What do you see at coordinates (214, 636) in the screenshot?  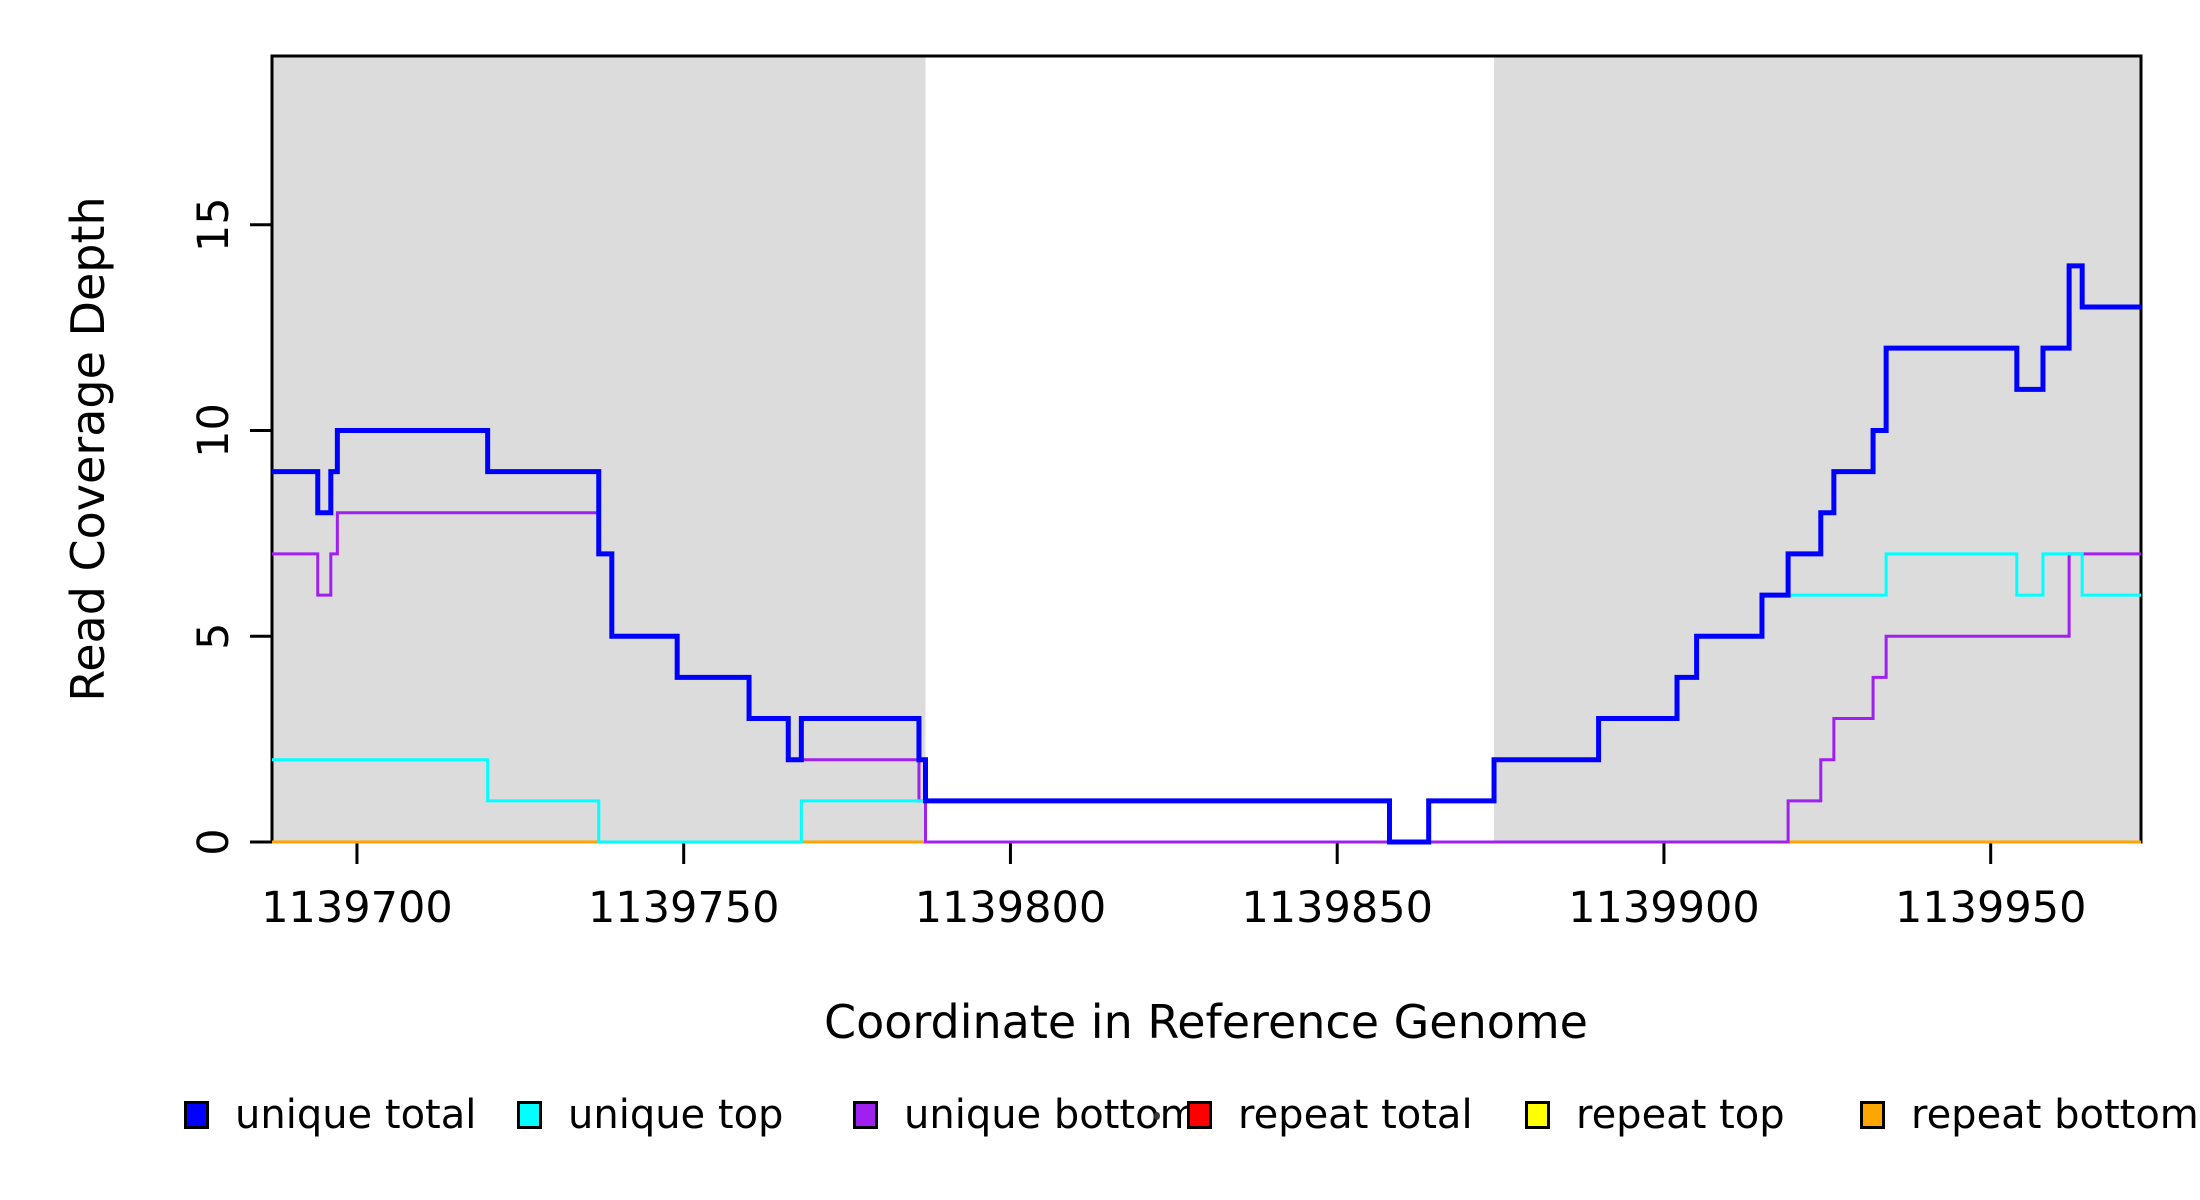 I see `y-tick-label: 5` at bounding box center [214, 636].